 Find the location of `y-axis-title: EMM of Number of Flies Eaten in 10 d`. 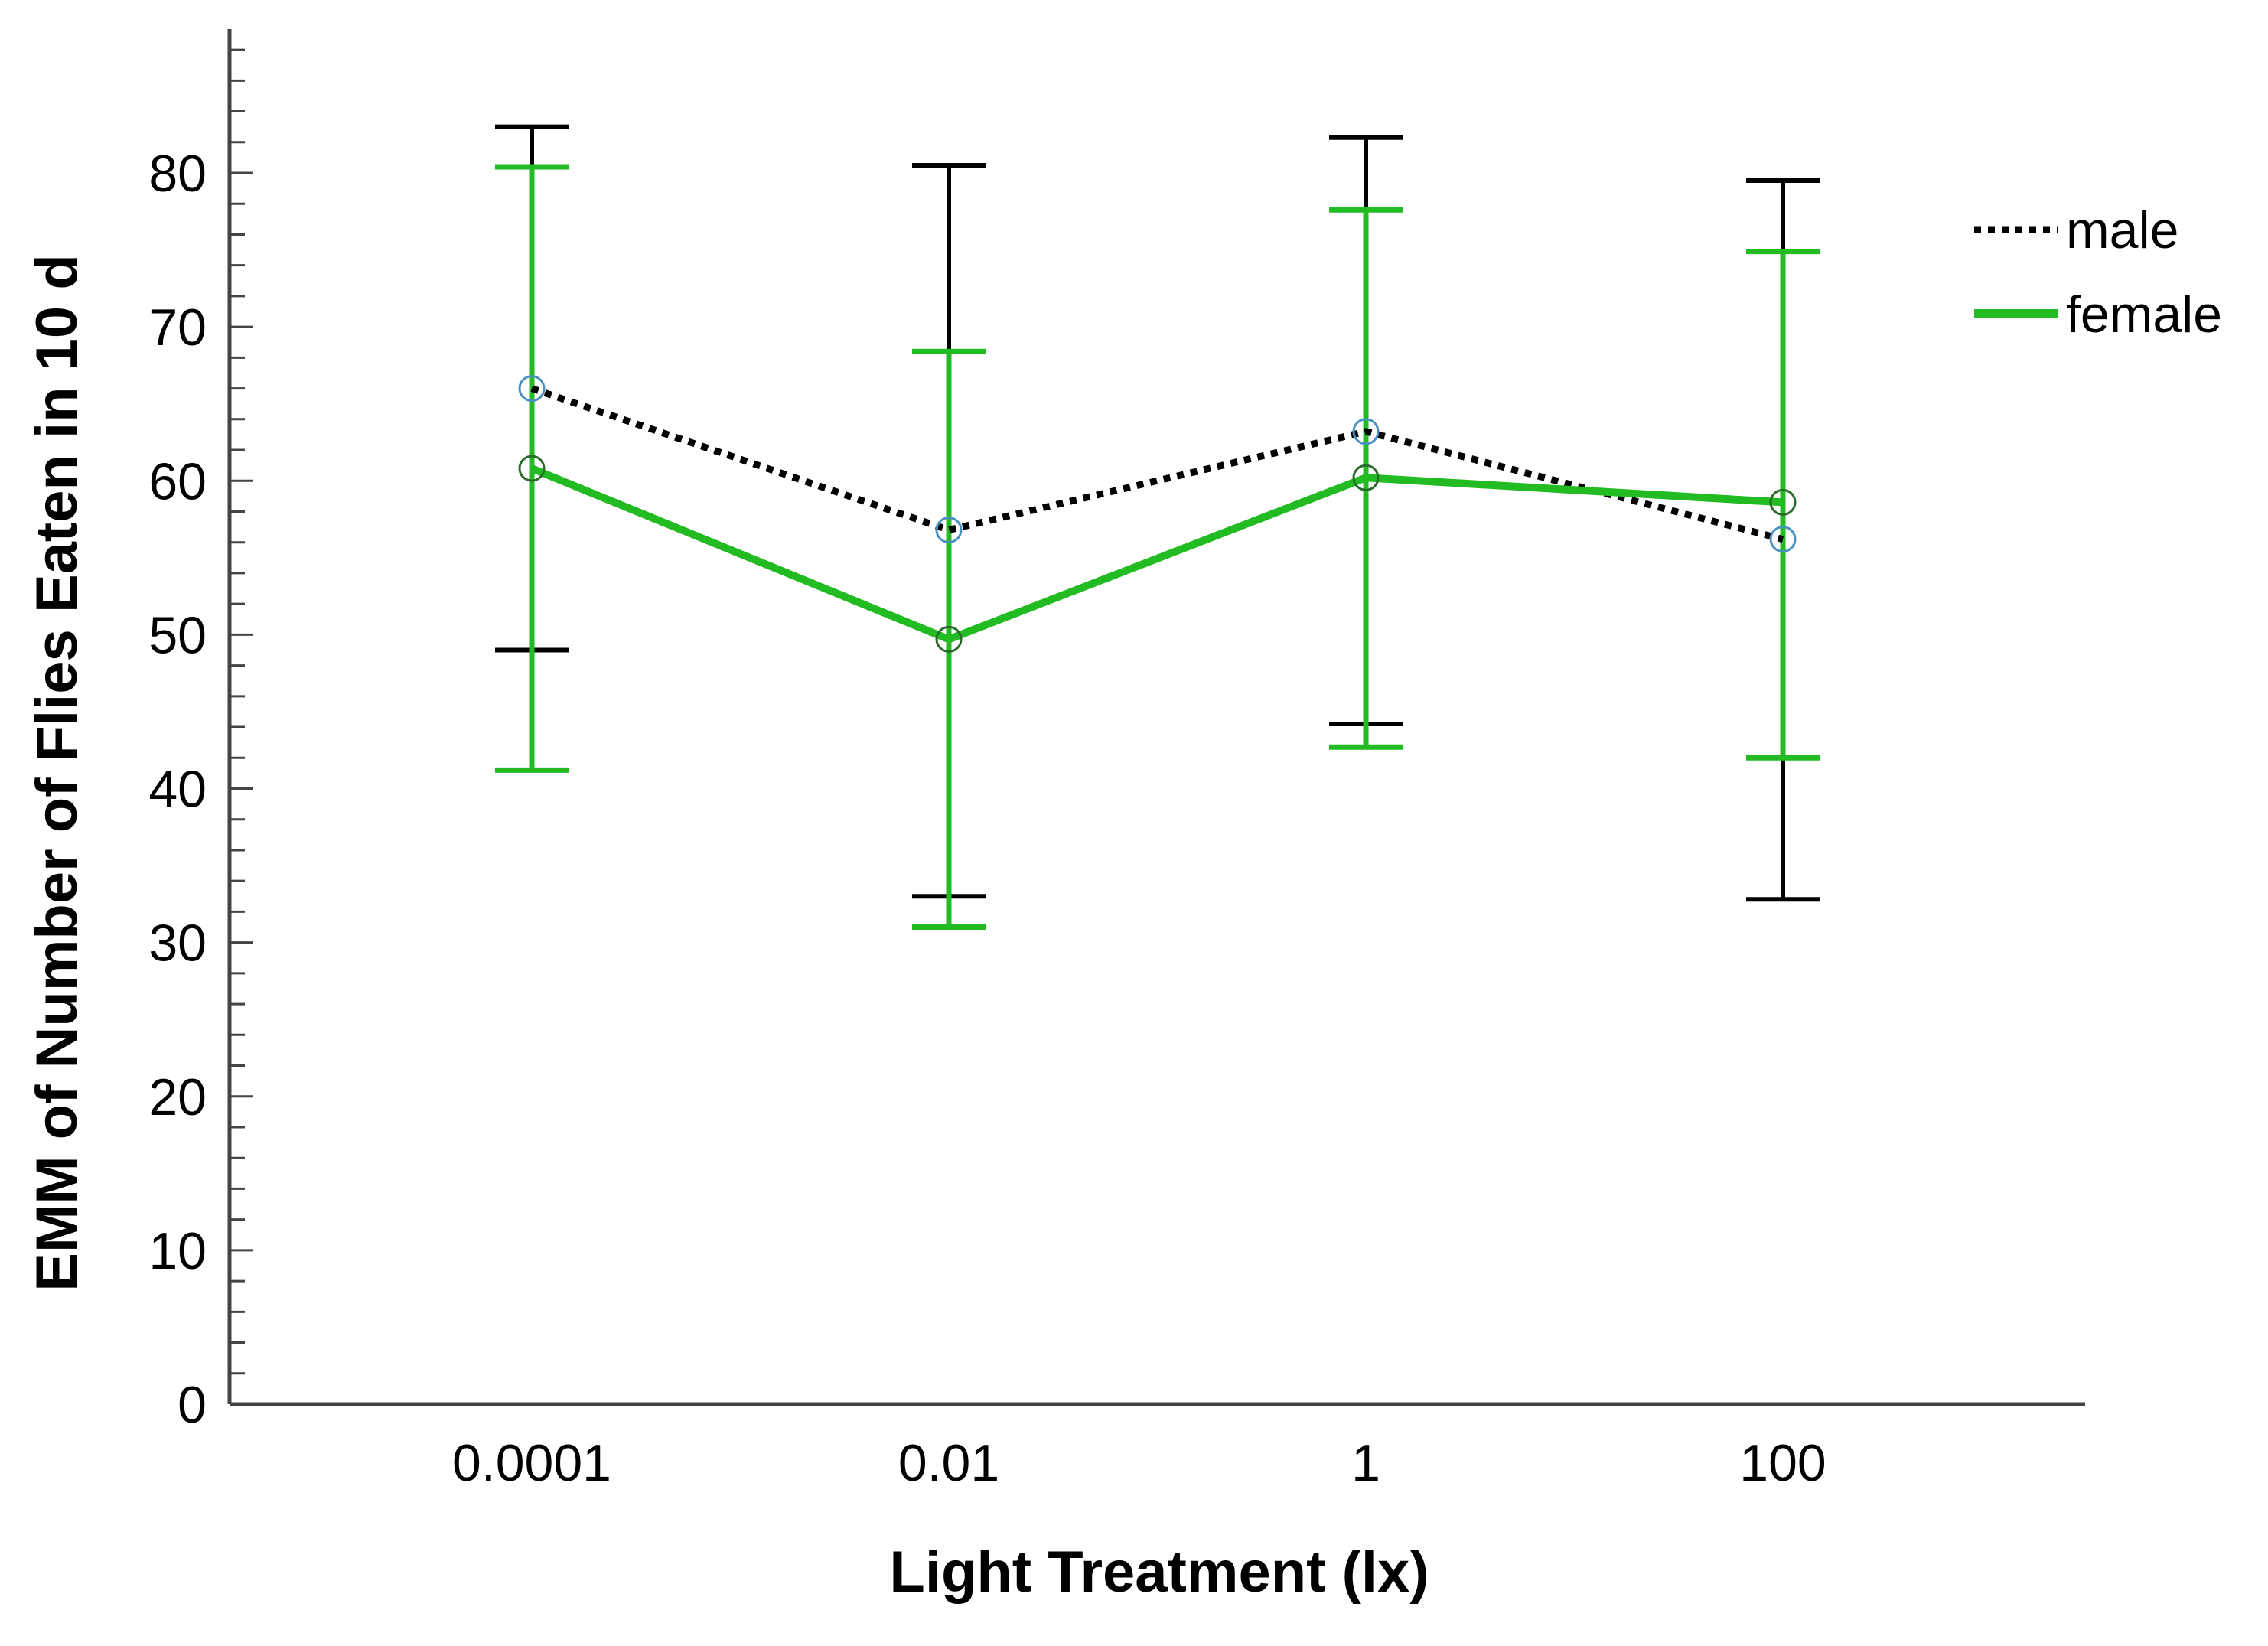

y-axis-title: EMM of Number of Flies Eaten in 10 d is located at coordinates (57, 773).